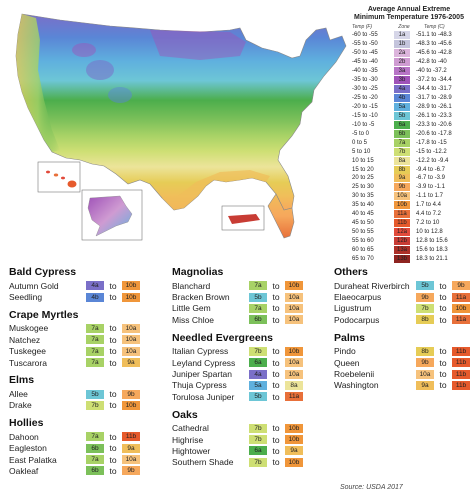  What do you see at coordinates (43, 272) in the screenshot?
I see `plant-group-title: Bald Cypress` at bounding box center [43, 272].